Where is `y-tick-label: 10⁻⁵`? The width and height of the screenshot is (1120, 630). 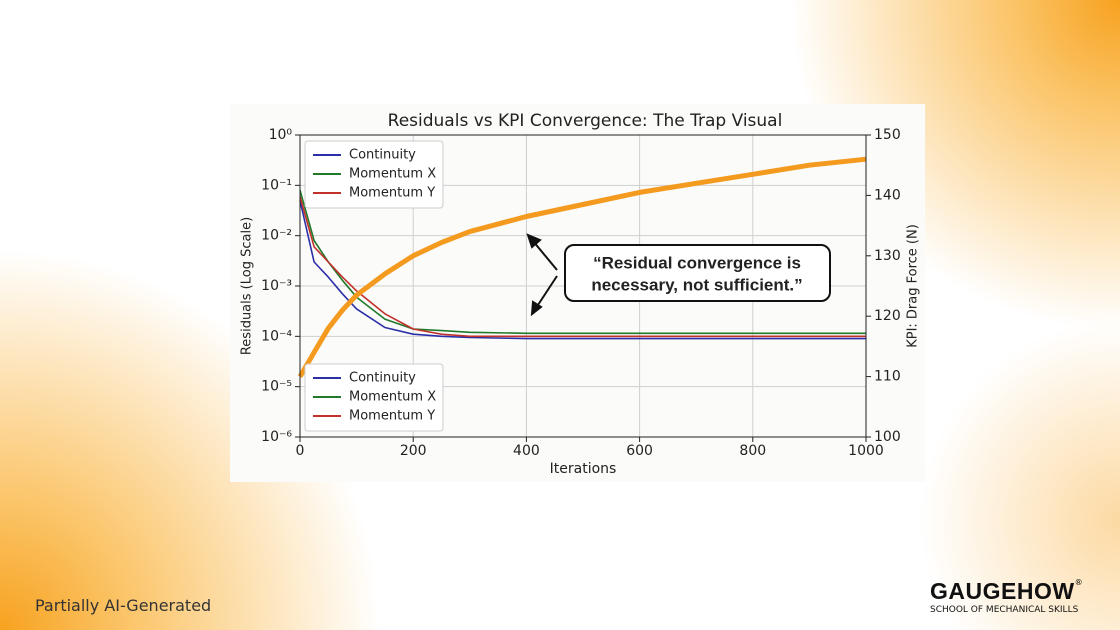
y-tick-label: 10⁻⁵ is located at coordinates (276, 387).